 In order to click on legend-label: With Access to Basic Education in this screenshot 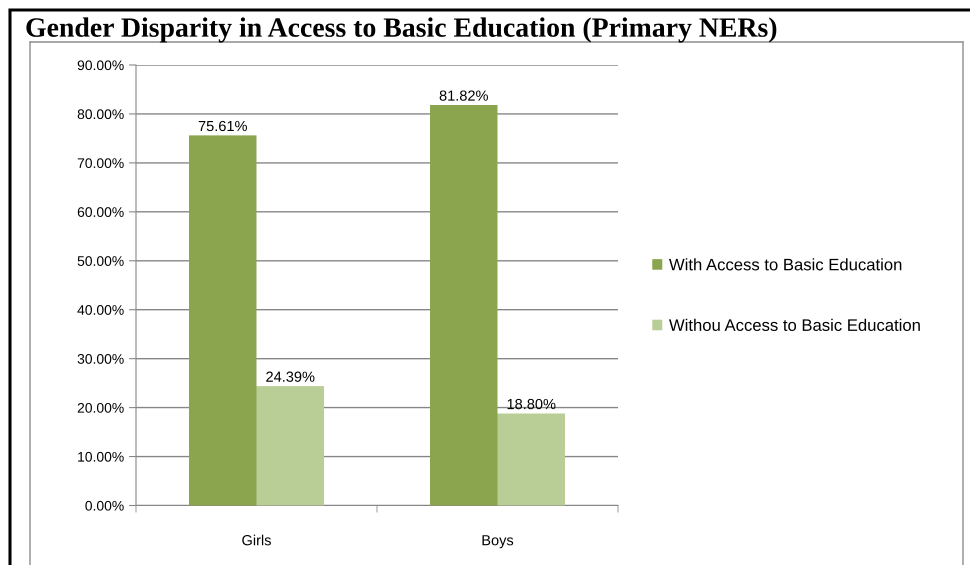, I will do `click(785, 264)`.